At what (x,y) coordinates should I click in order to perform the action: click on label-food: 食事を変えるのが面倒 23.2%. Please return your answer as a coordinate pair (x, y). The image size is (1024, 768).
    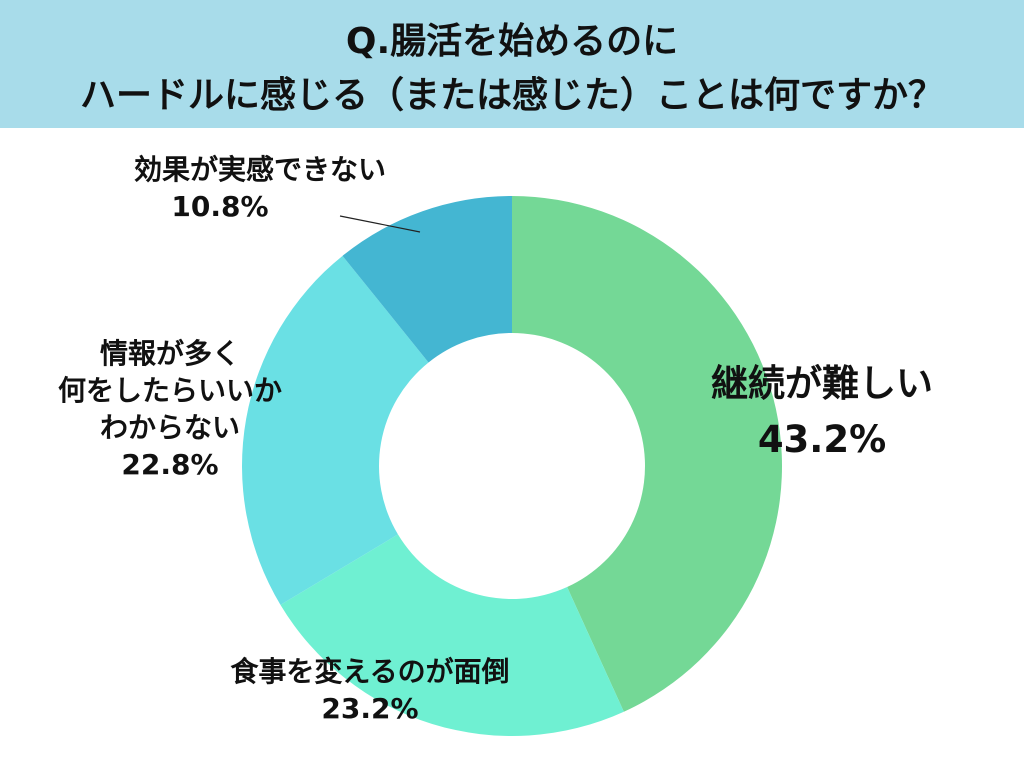
    Looking at the image, I should click on (370, 691).